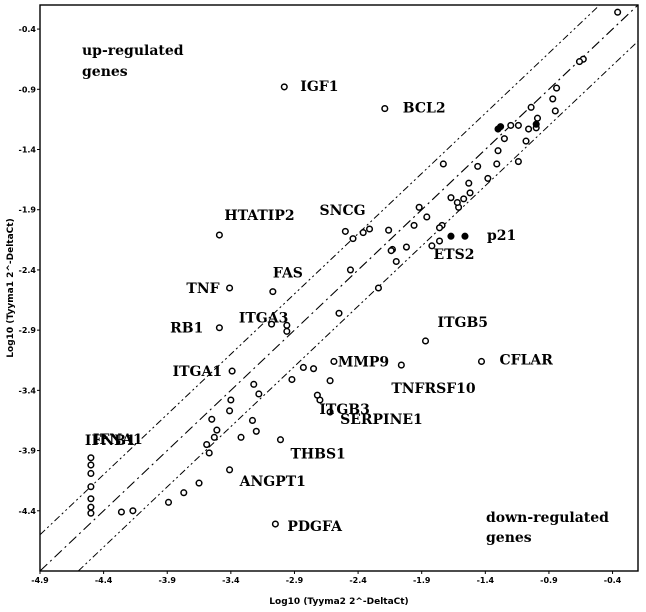  I want to click on gene-label-cflar: CFLAR, so click(527, 360).